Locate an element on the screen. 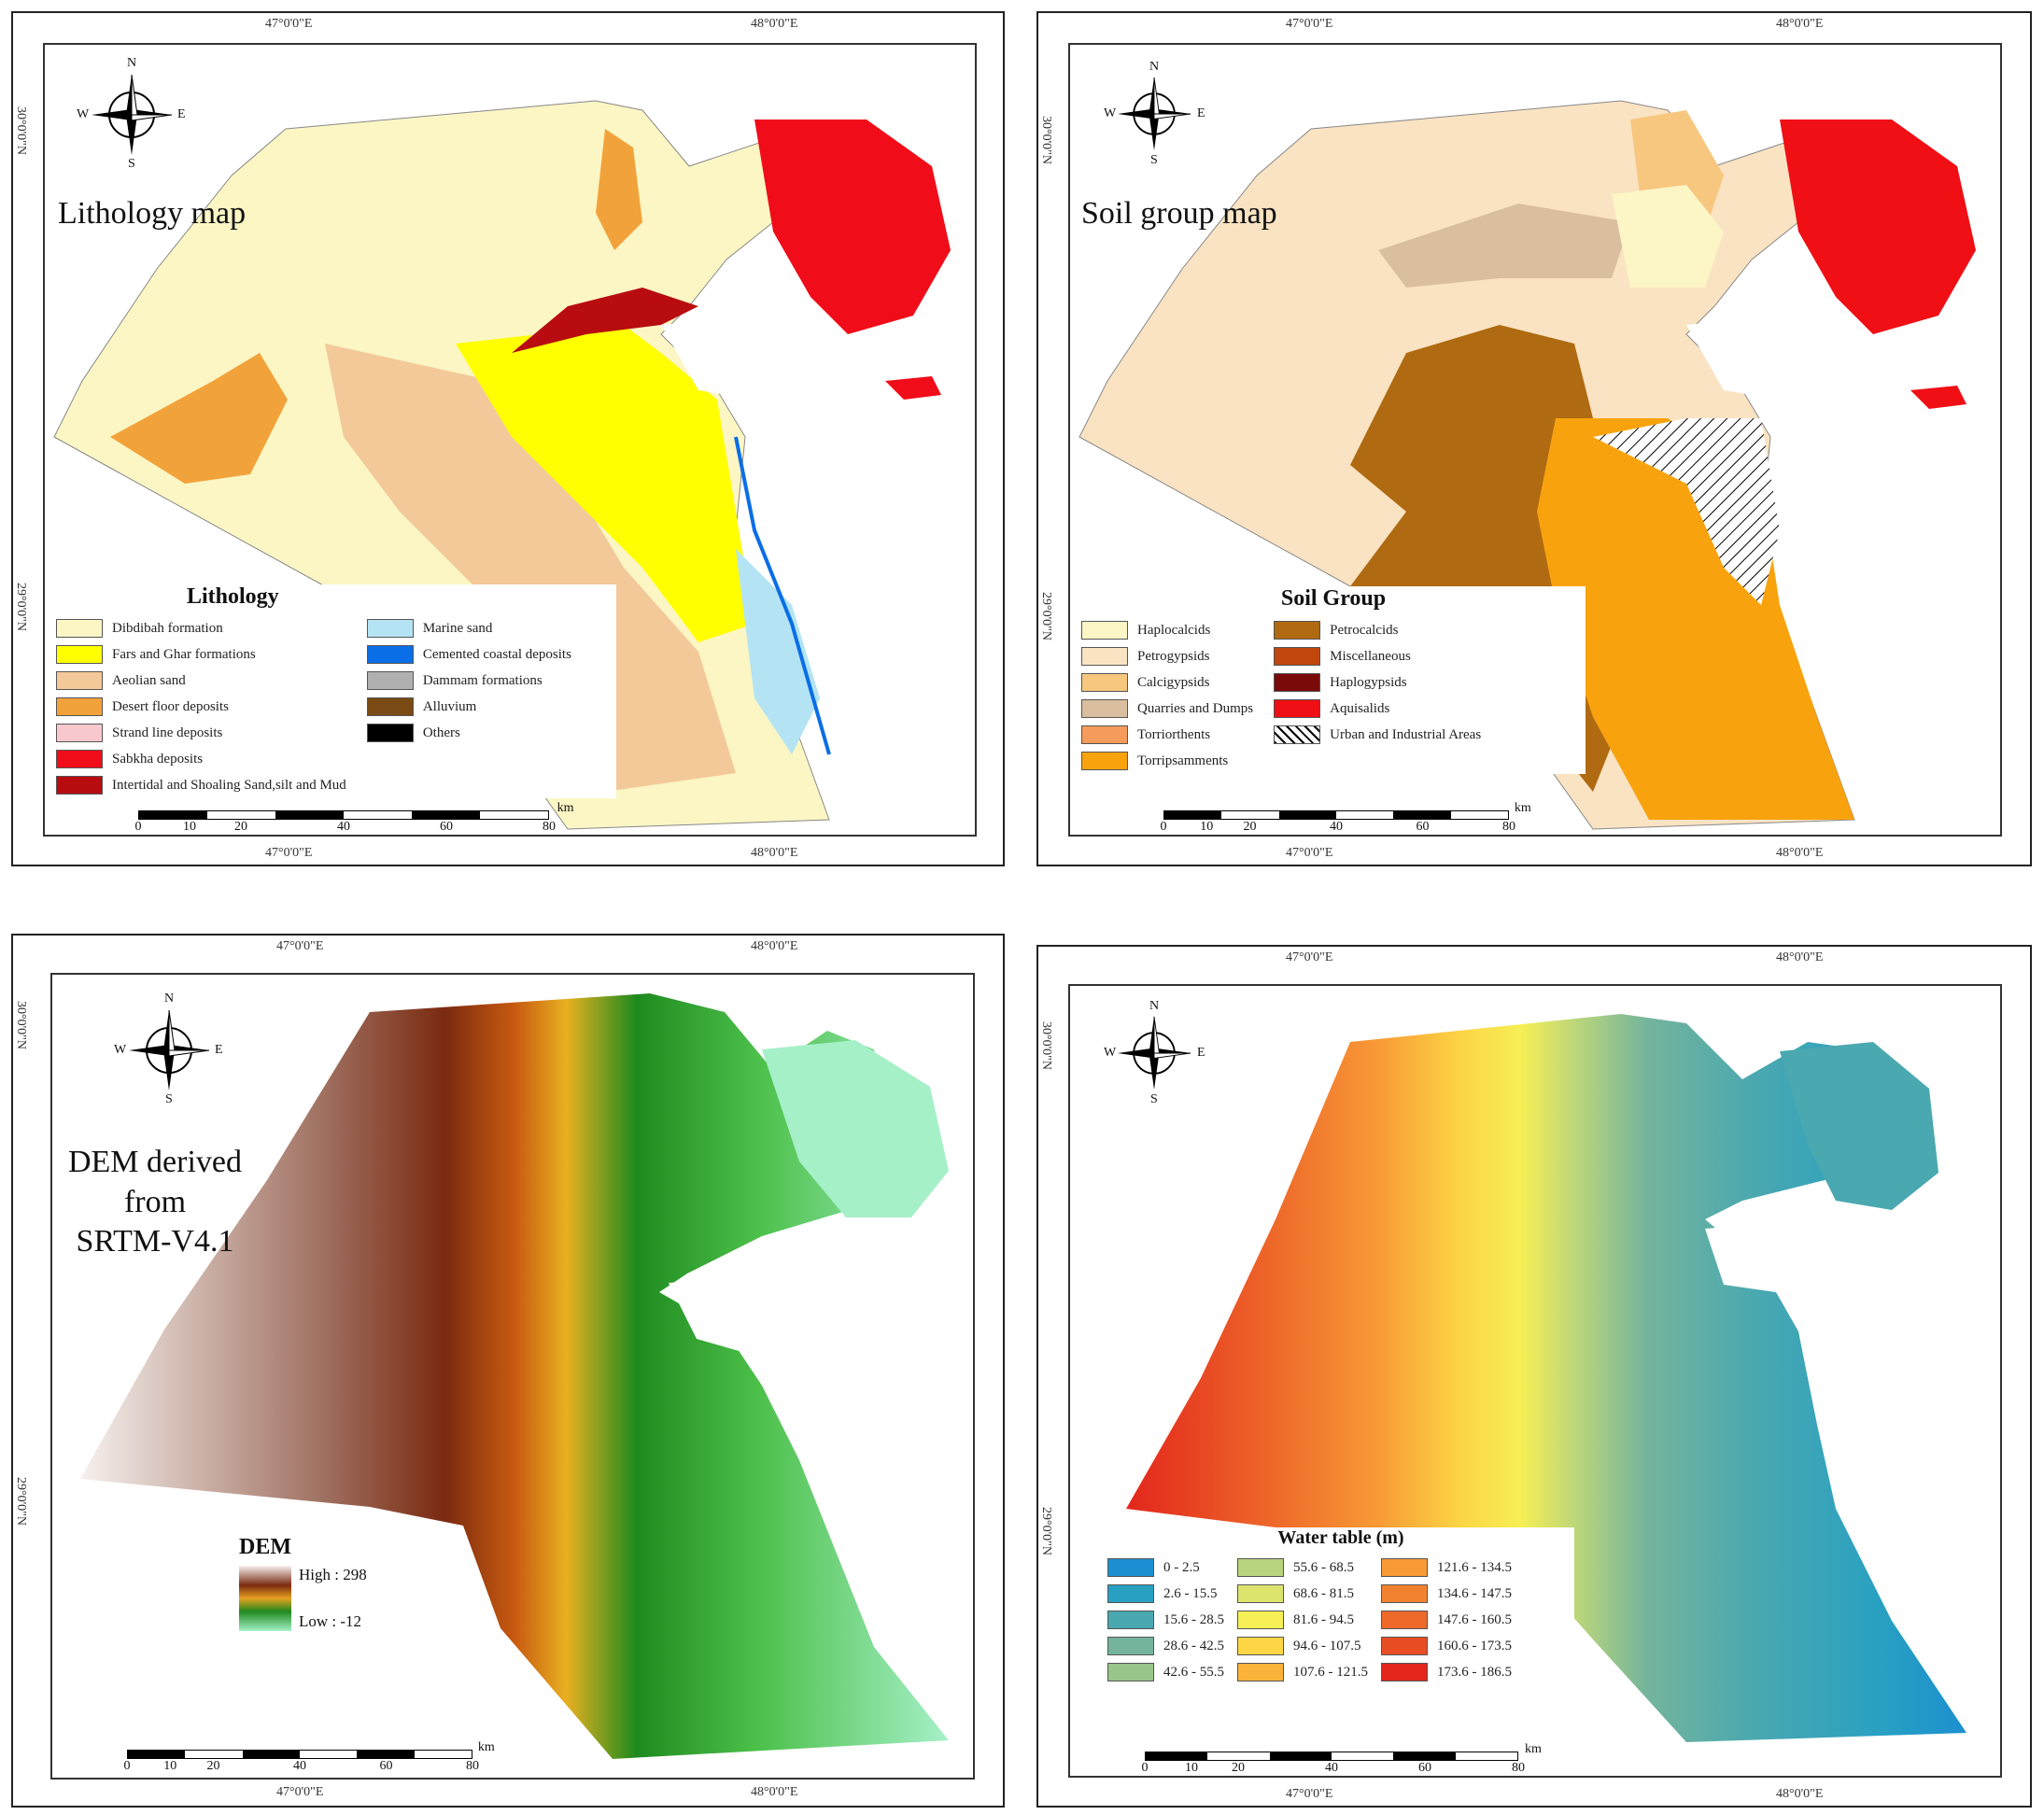 The width and height of the screenshot is (2044, 1815). water-legend-item: 94.6 - 107.5 is located at coordinates (1302, 1646).